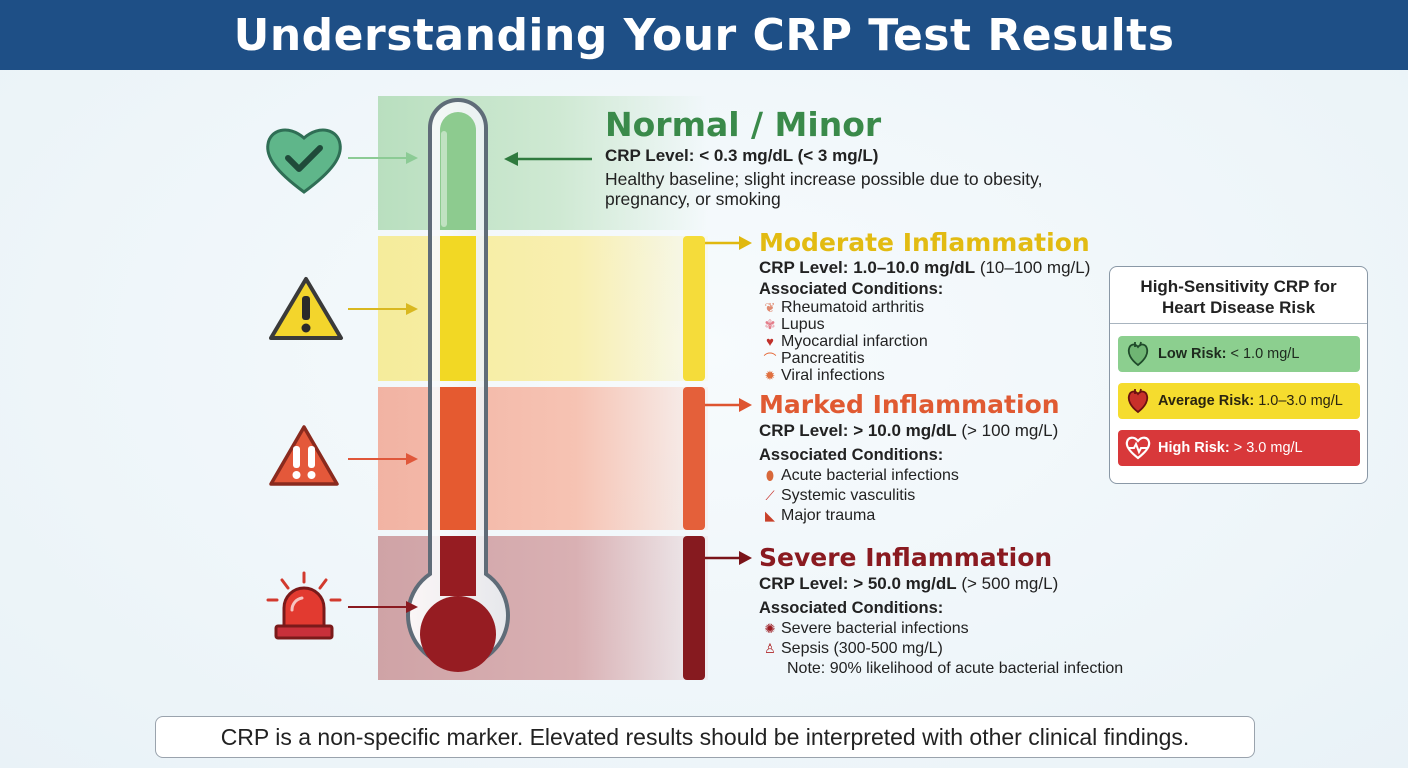 This screenshot has height=768, width=1408. Describe the element at coordinates (959, 649) in the screenshot. I see `condition-item: ♙ Sepsis (300-500 mg/L)` at that location.